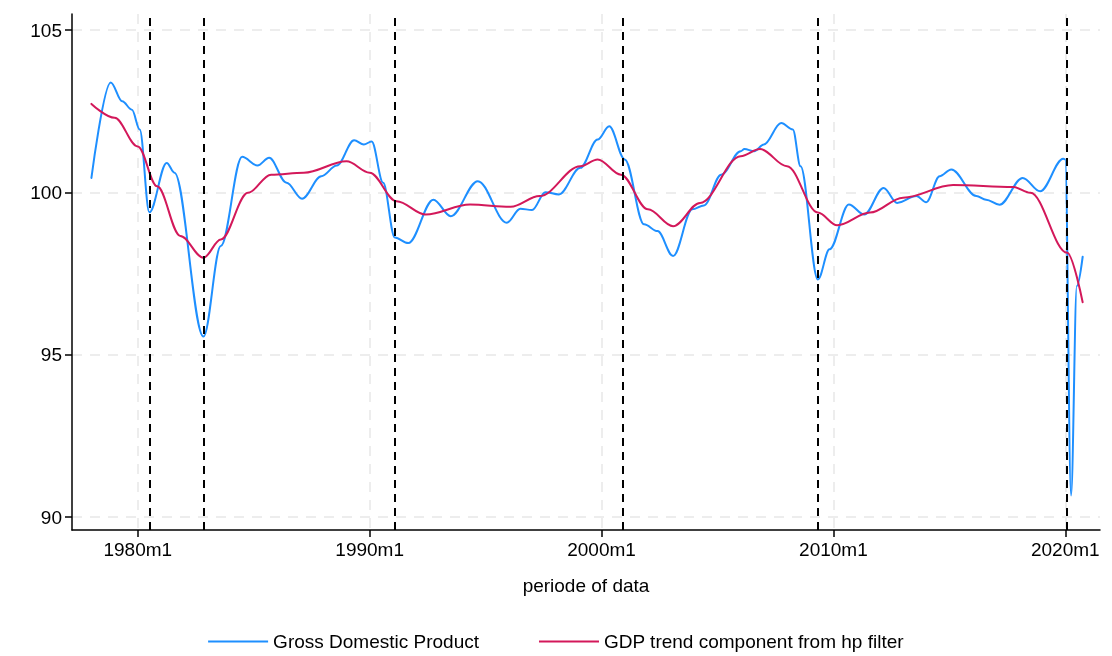  What do you see at coordinates (138, 549) in the screenshot?
I see `x-tick-label: 1980m1` at bounding box center [138, 549].